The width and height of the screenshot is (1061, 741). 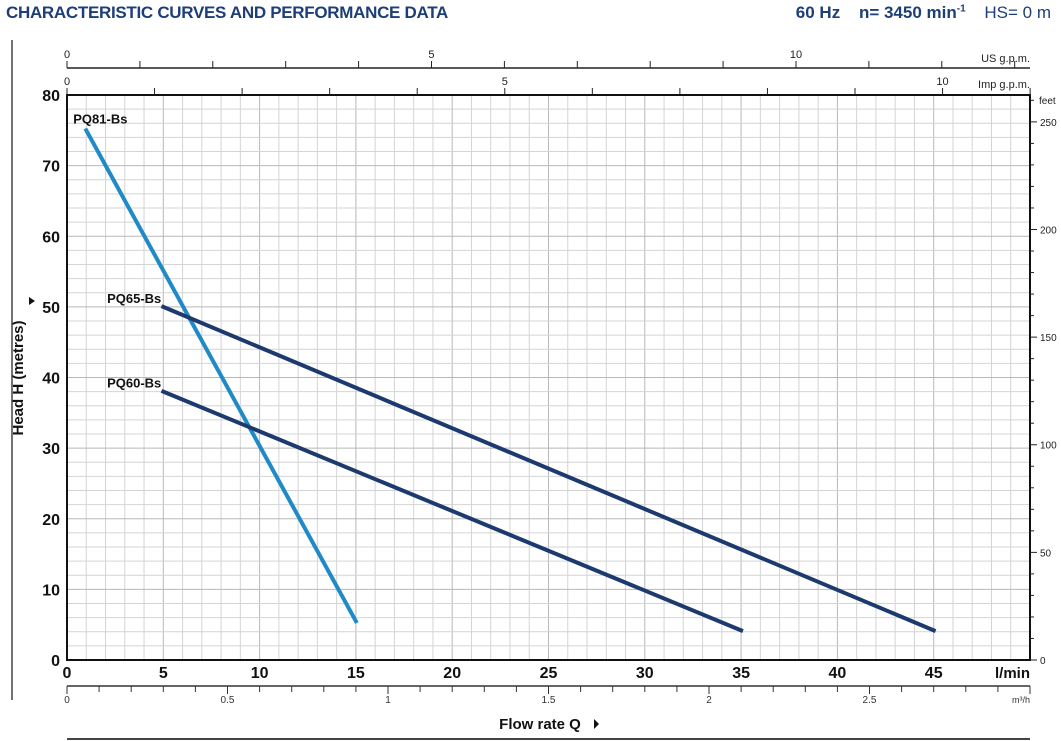 I want to click on x-tick-label: 45, so click(x=934, y=673).